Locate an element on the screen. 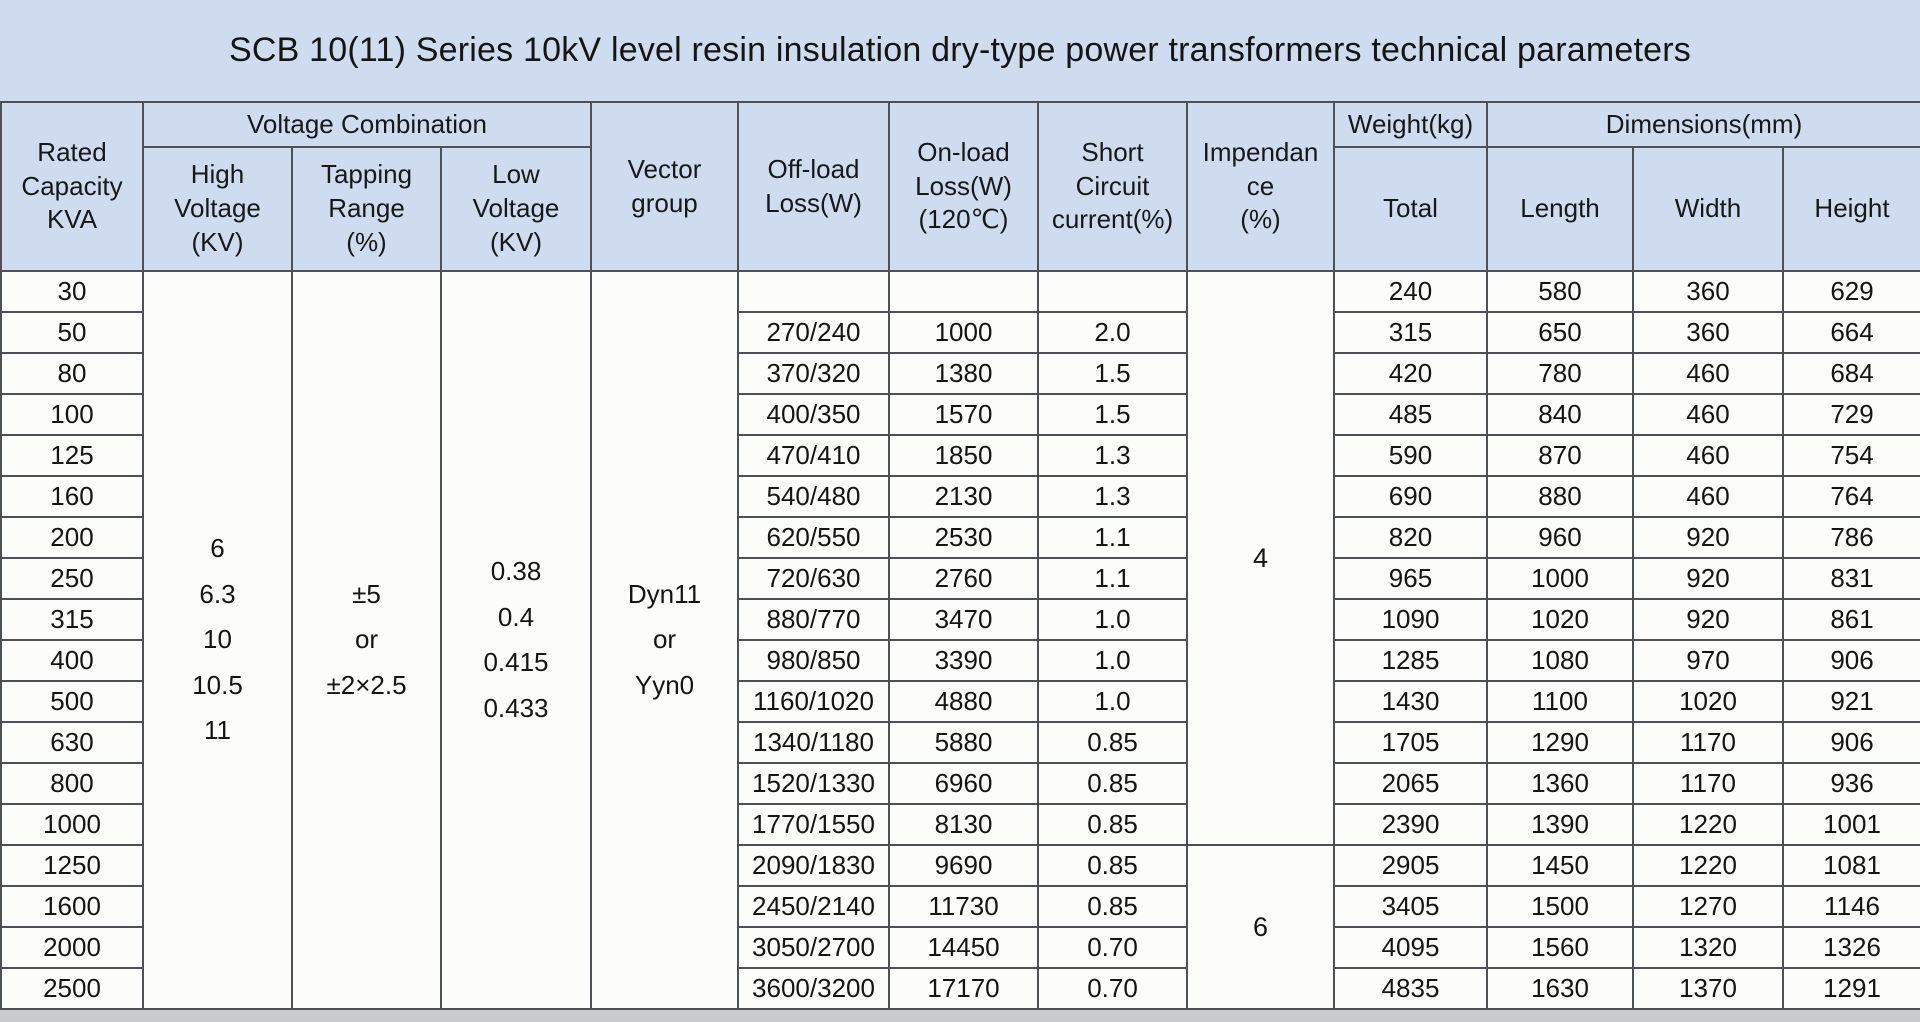  cell-length: 1080 is located at coordinates (1560, 660).